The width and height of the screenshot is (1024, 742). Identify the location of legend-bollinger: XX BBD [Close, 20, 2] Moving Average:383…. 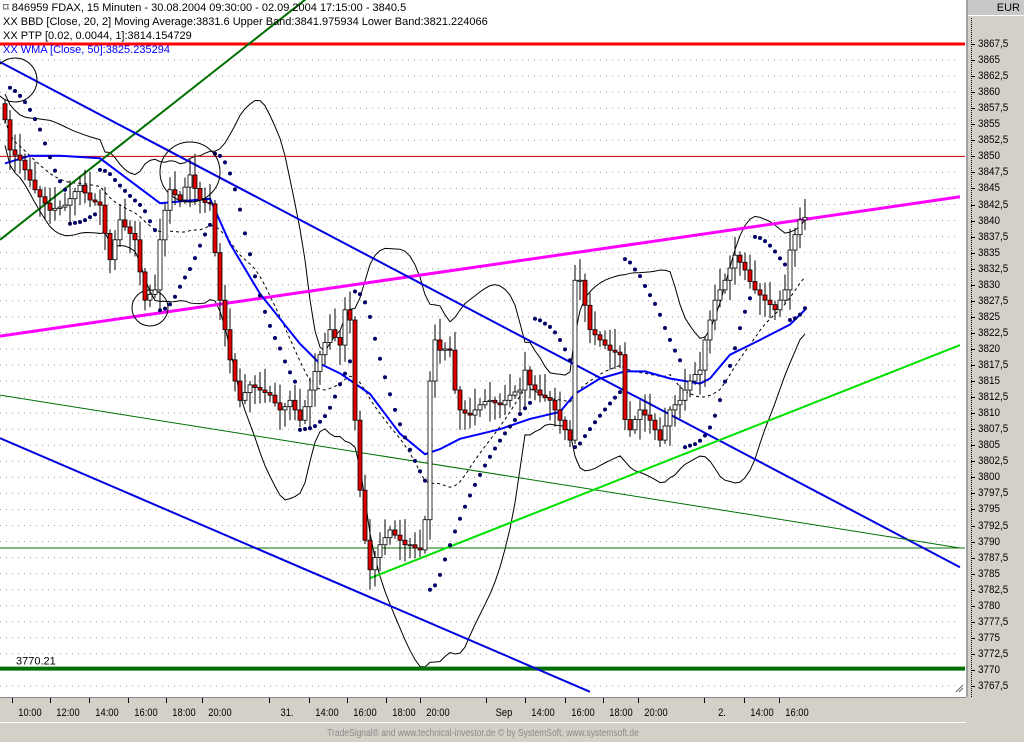
(245, 22).